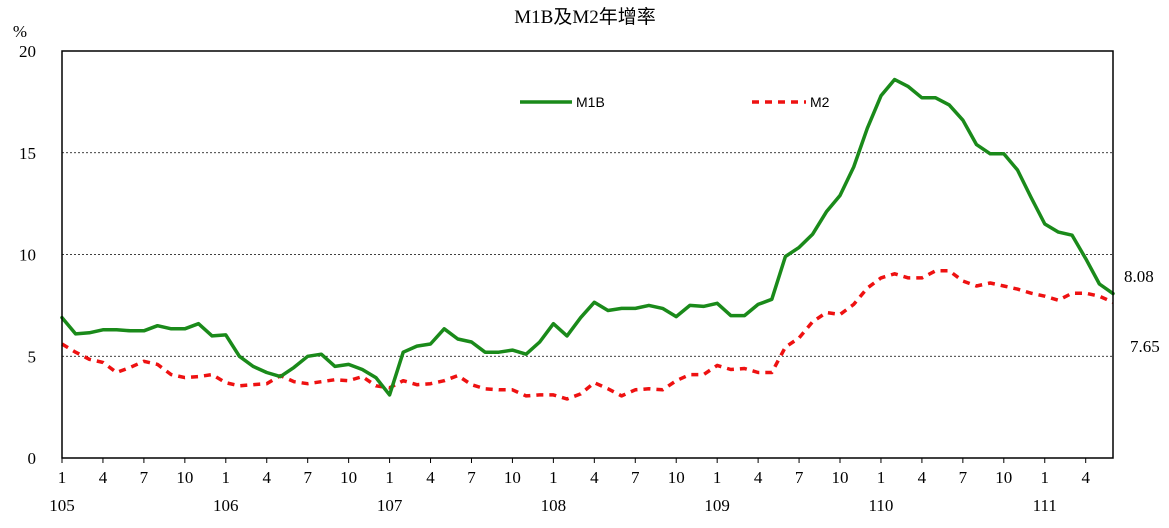 Image resolution: width=1169 pixels, height=528 pixels. What do you see at coordinates (881, 505) in the screenshot?
I see `x-year-label: 110` at bounding box center [881, 505].